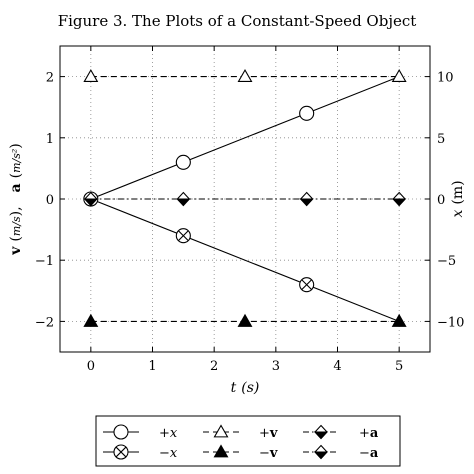  What do you see at coordinates (337, 366) in the screenshot?
I see `x-tick-label: 4` at bounding box center [337, 366].